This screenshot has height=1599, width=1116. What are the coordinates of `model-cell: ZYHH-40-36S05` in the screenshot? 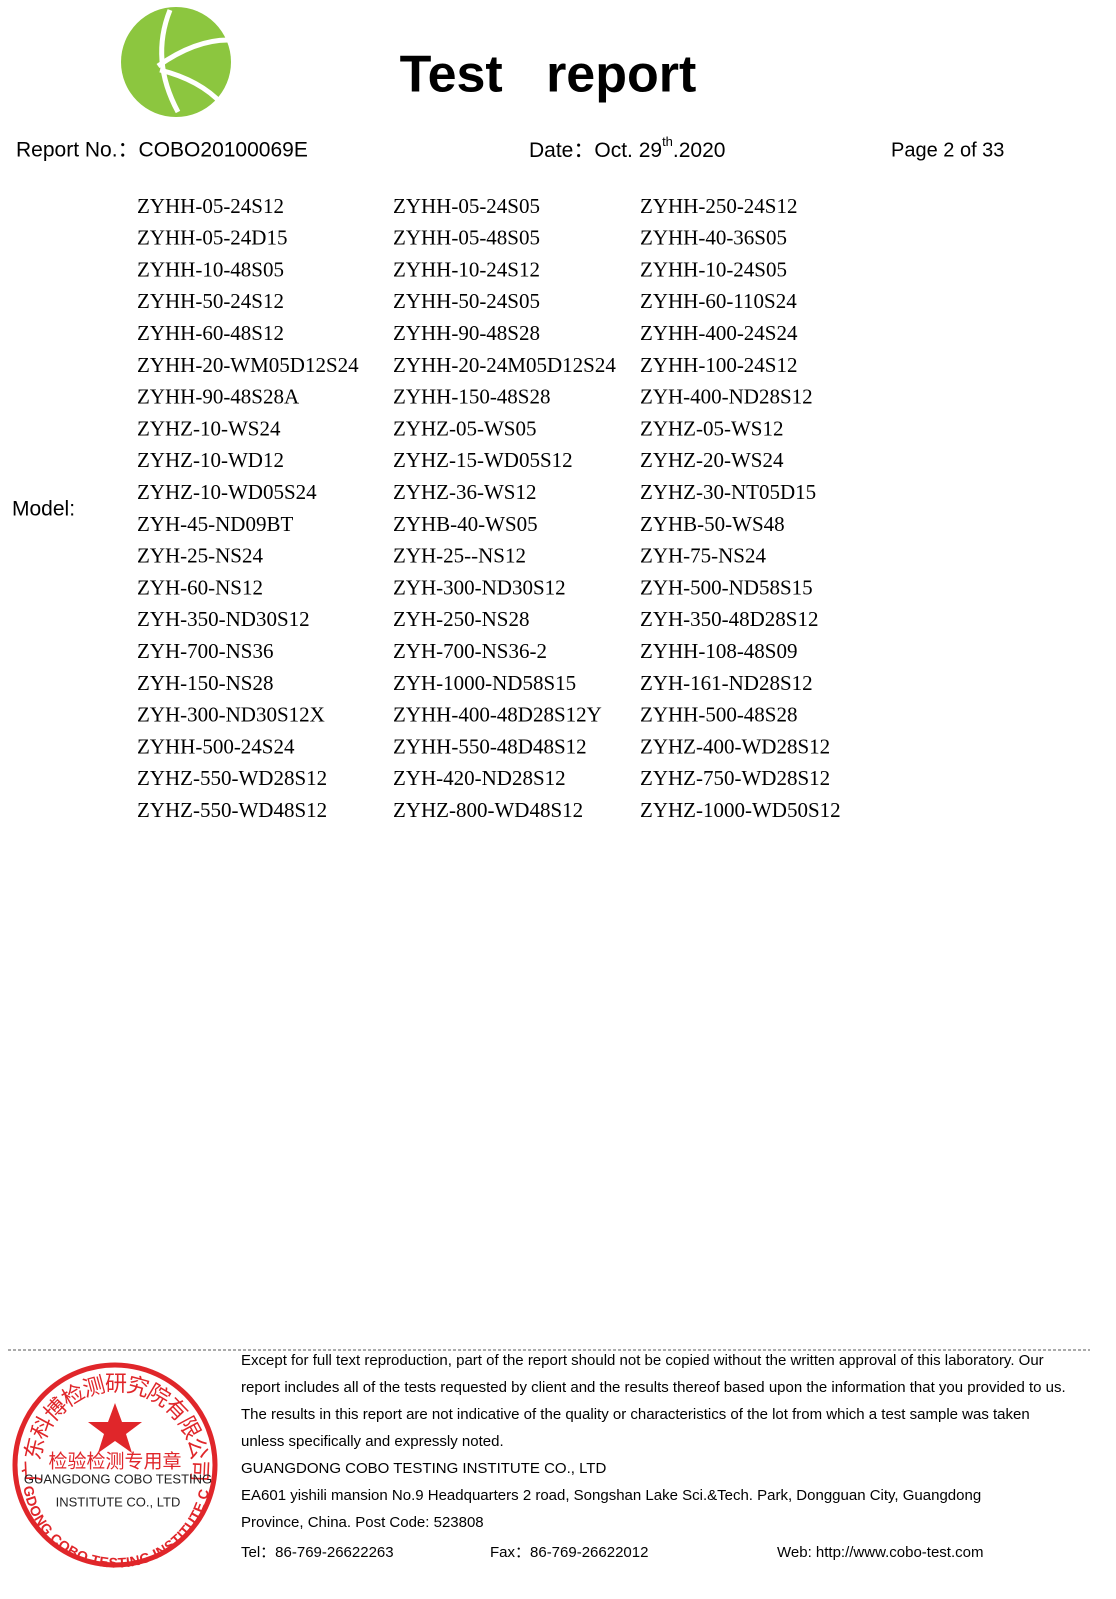 It's located at (713, 238).